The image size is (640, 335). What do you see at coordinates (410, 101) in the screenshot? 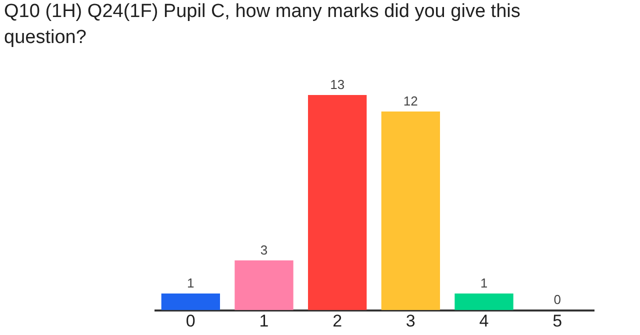
I see `data-label: 12` at bounding box center [410, 101].